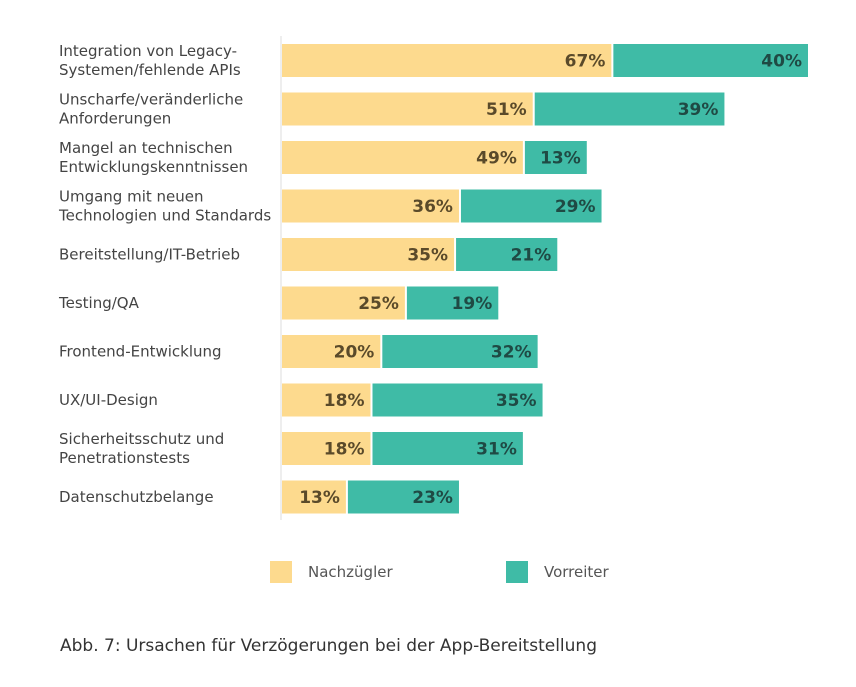 This screenshot has width=856, height=687. Describe the element at coordinates (354, 353) in the screenshot. I see `value-label: 20%` at that location.